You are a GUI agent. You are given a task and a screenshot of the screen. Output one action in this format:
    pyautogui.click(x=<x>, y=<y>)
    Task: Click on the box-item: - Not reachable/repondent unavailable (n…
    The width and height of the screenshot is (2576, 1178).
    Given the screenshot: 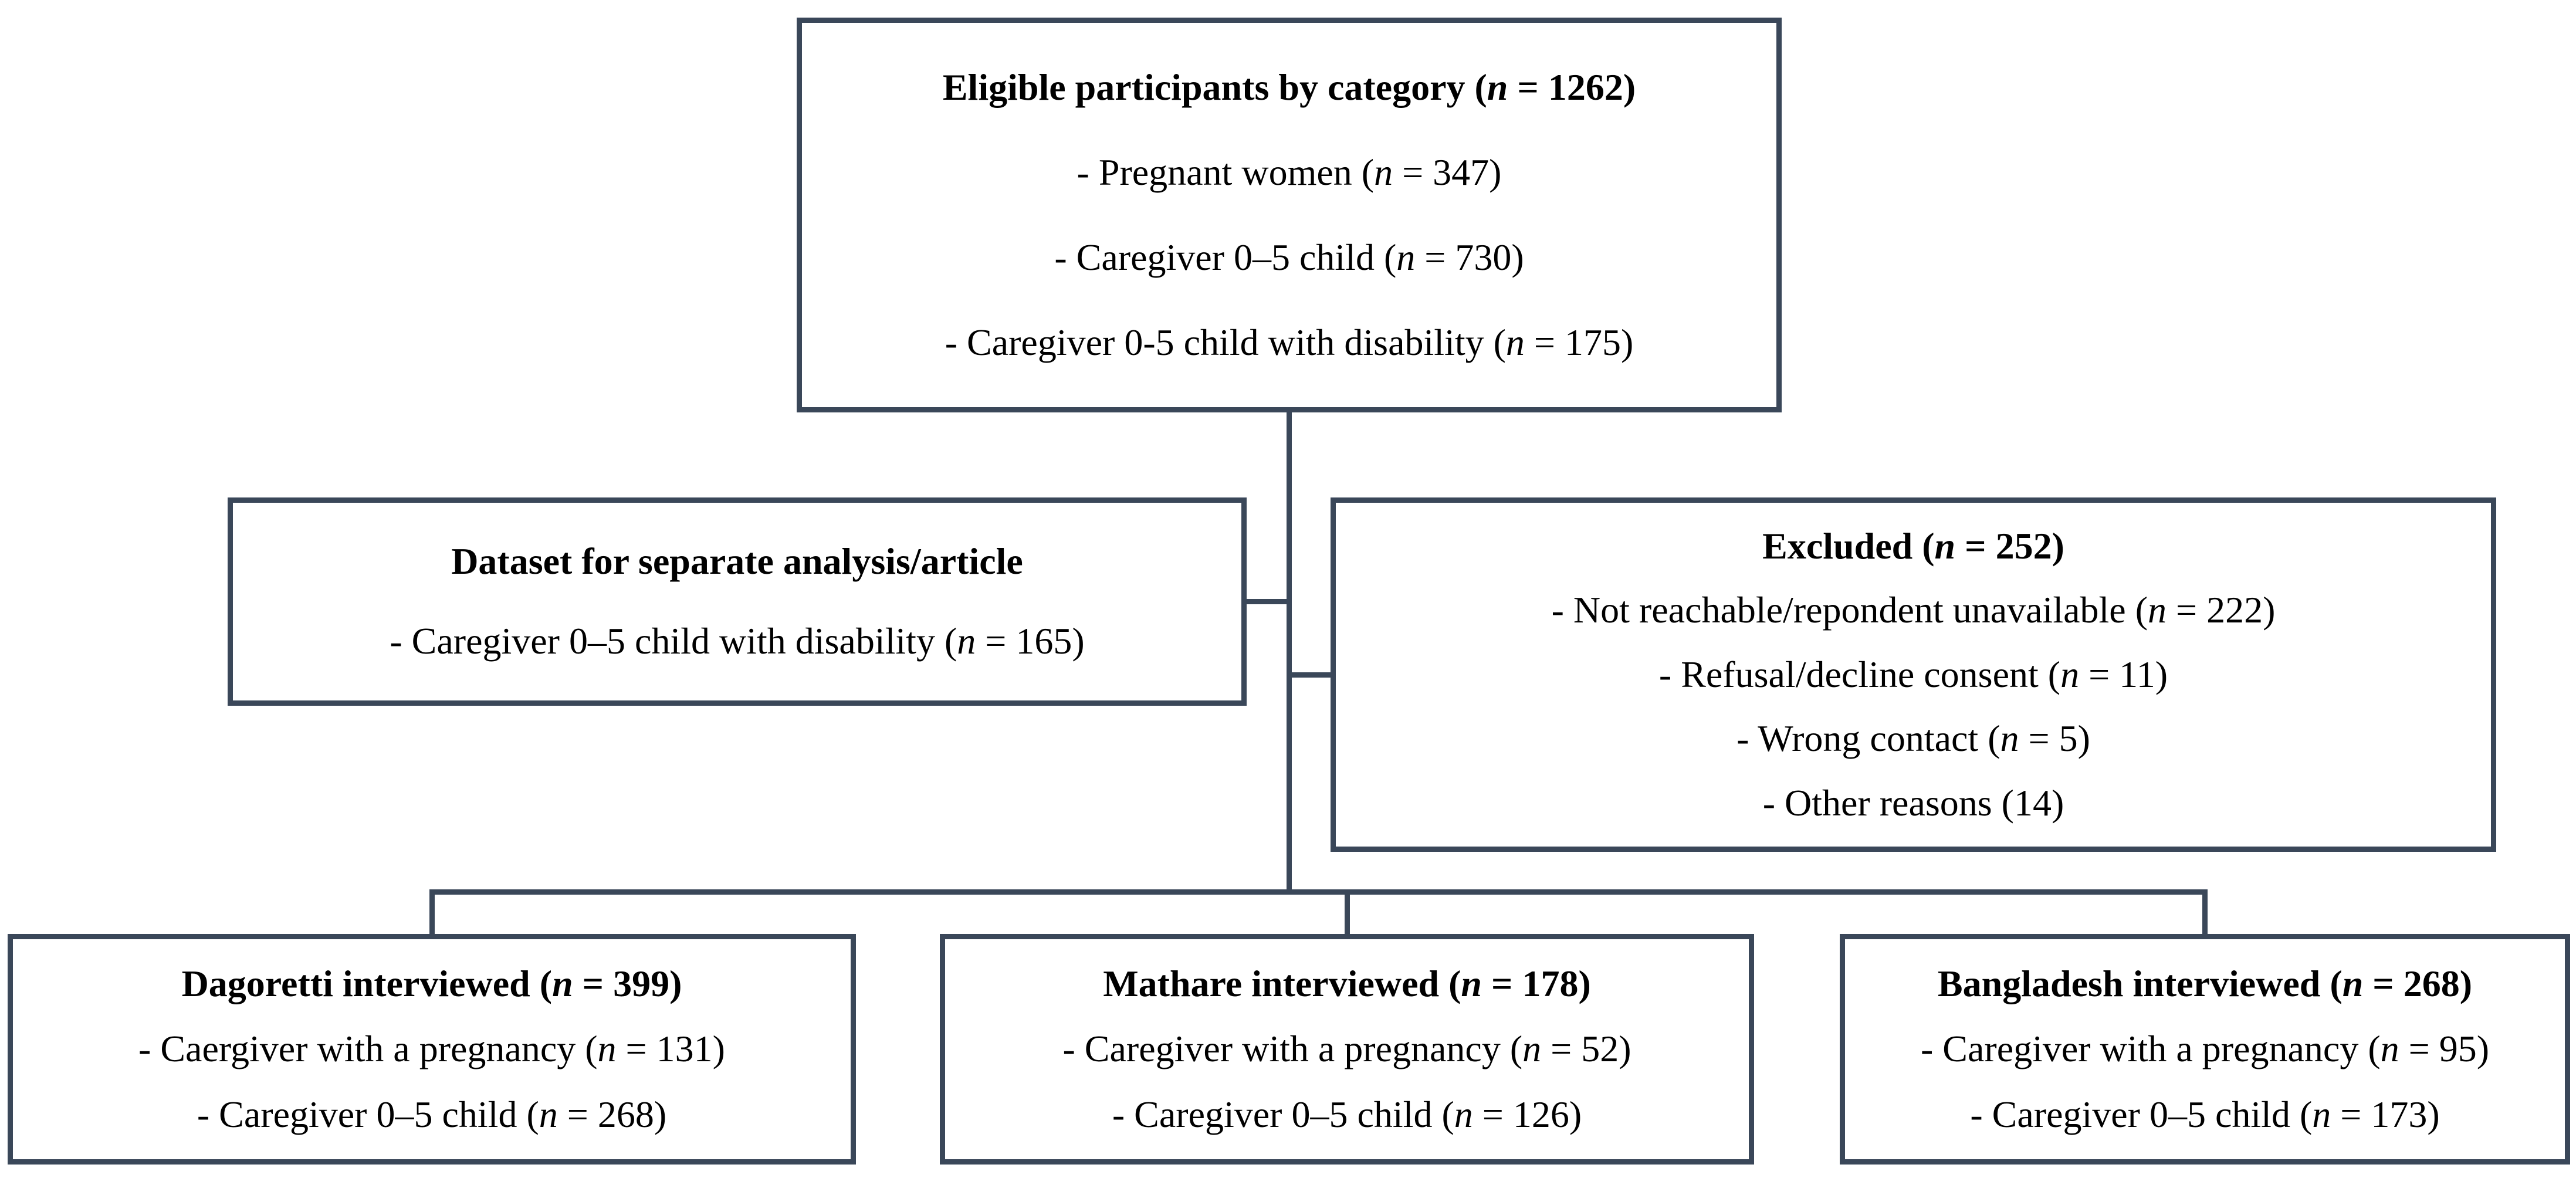 What is the action you would take?
    pyautogui.click(x=1913, y=610)
    